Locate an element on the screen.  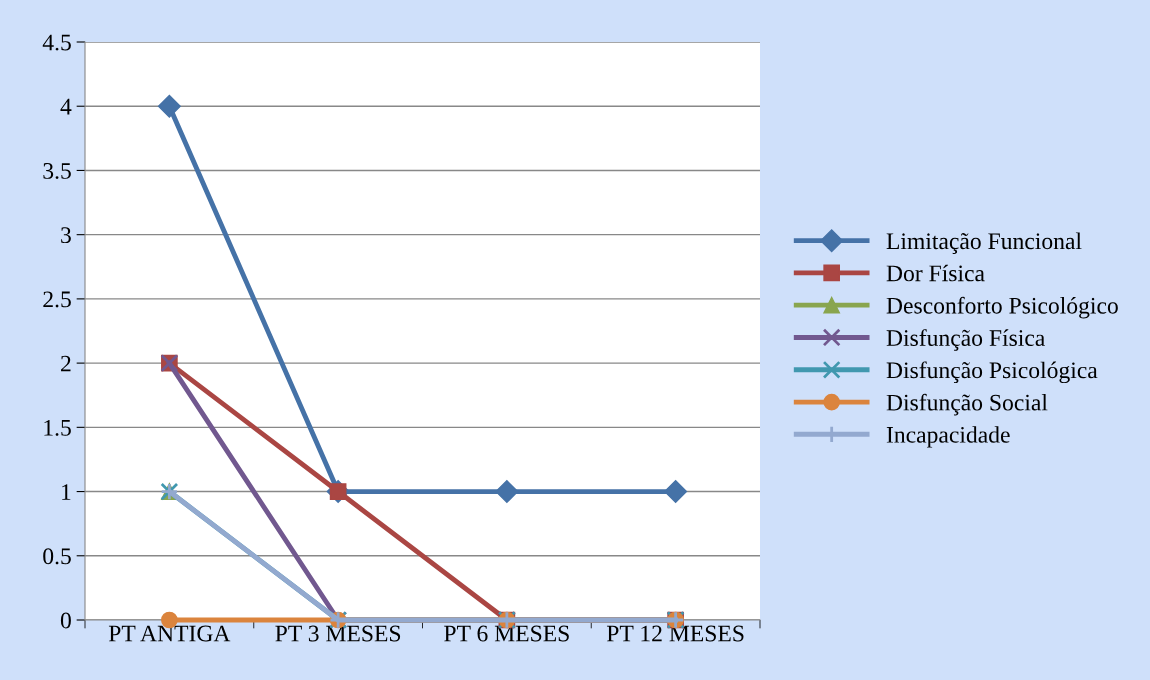
y-tick-label: 1 is located at coordinates (66, 492).